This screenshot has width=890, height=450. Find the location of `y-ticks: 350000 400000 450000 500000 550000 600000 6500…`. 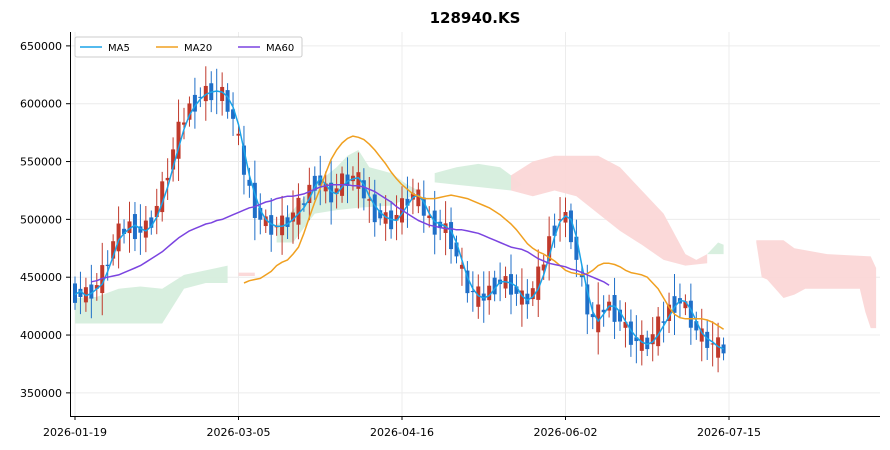

y-ticks: 350000 400000 450000 500000 550000 600000 6500… is located at coordinates (45, 220).